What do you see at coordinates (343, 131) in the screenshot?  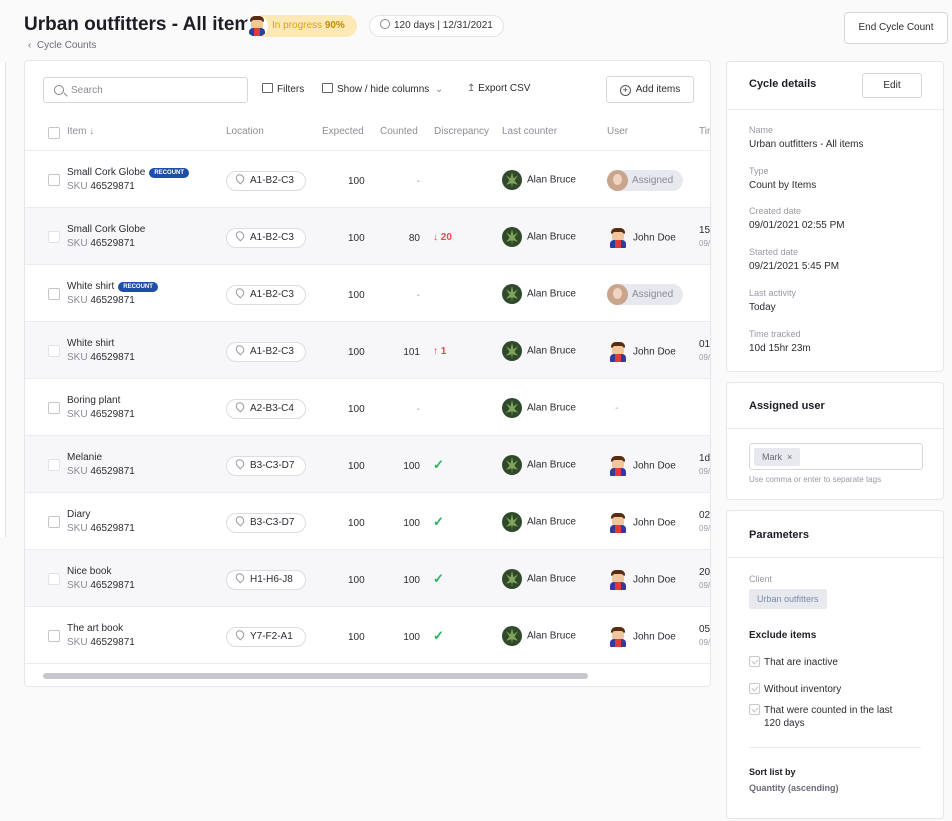 I see `column-expected: Expected` at bounding box center [343, 131].